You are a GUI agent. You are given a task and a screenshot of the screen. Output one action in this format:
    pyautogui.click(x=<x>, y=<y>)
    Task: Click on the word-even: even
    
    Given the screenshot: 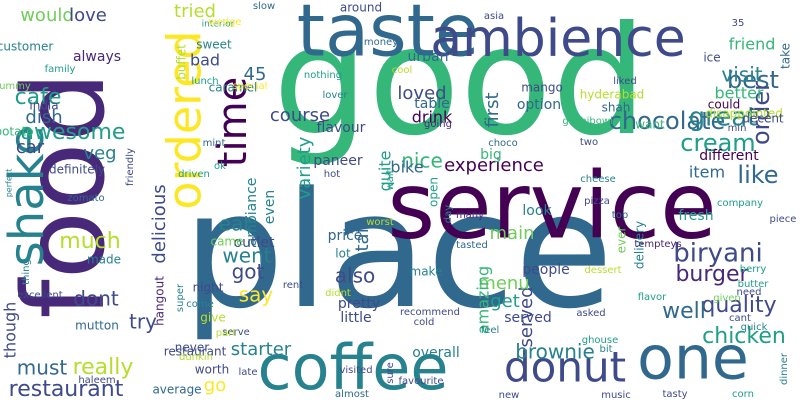 What is the action you would take?
    pyautogui.click(x=270, y=207)
    